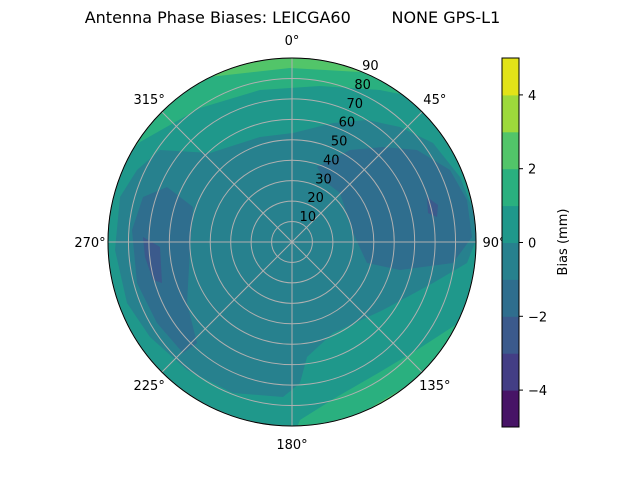  Describe the element at coordinates (434, 386) in the screenshot. I see `angular-tick-label: 135°` at that location.